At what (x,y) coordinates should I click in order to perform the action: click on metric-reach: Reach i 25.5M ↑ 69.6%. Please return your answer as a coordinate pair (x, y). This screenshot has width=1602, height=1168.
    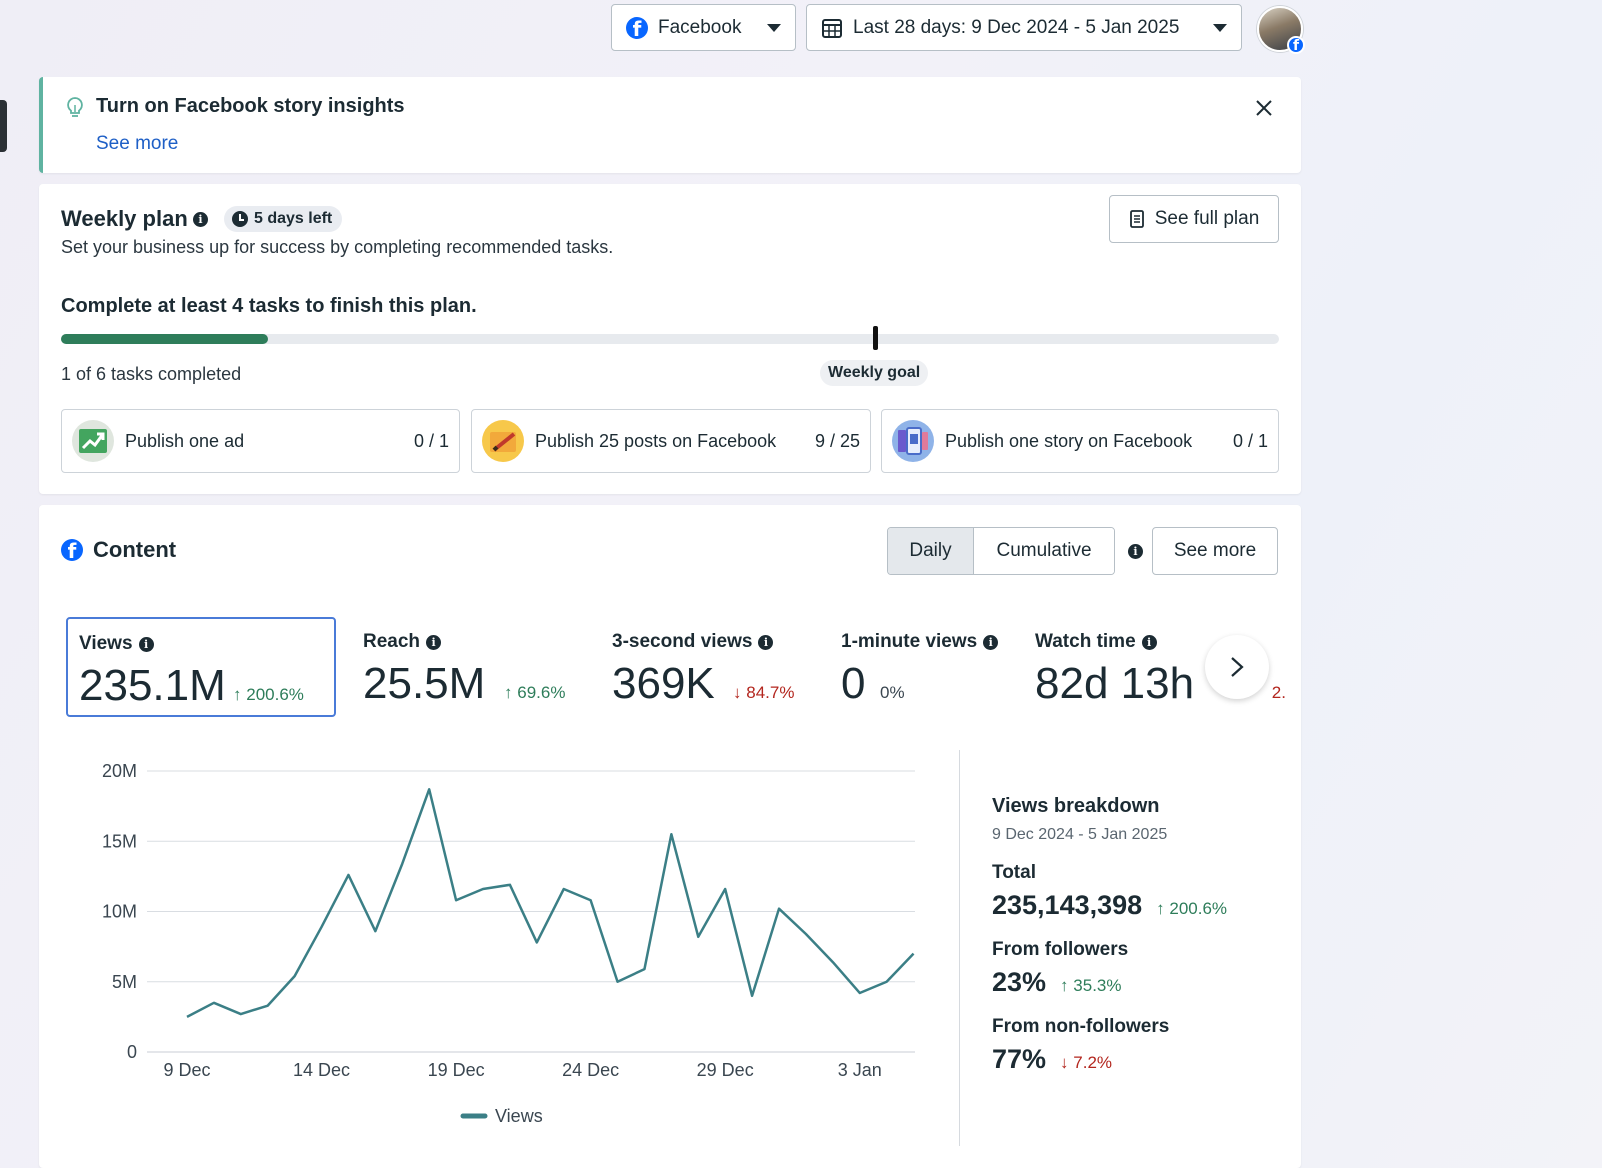
    Looking at the image, I should click on (472, 667).